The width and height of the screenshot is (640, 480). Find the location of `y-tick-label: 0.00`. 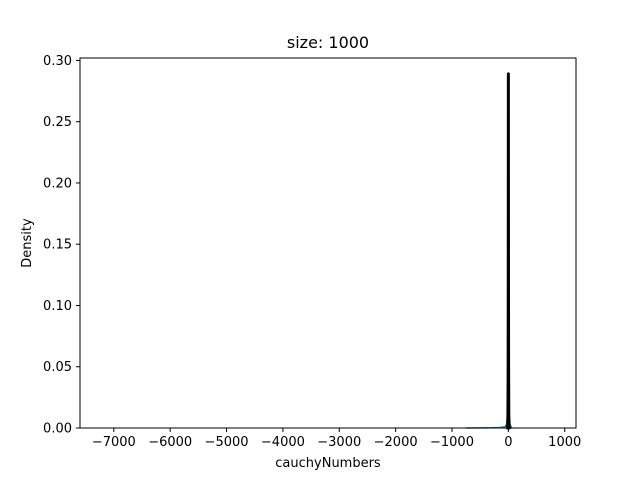

y-tick-label: 0.00 is located at coordinates (57, 429).